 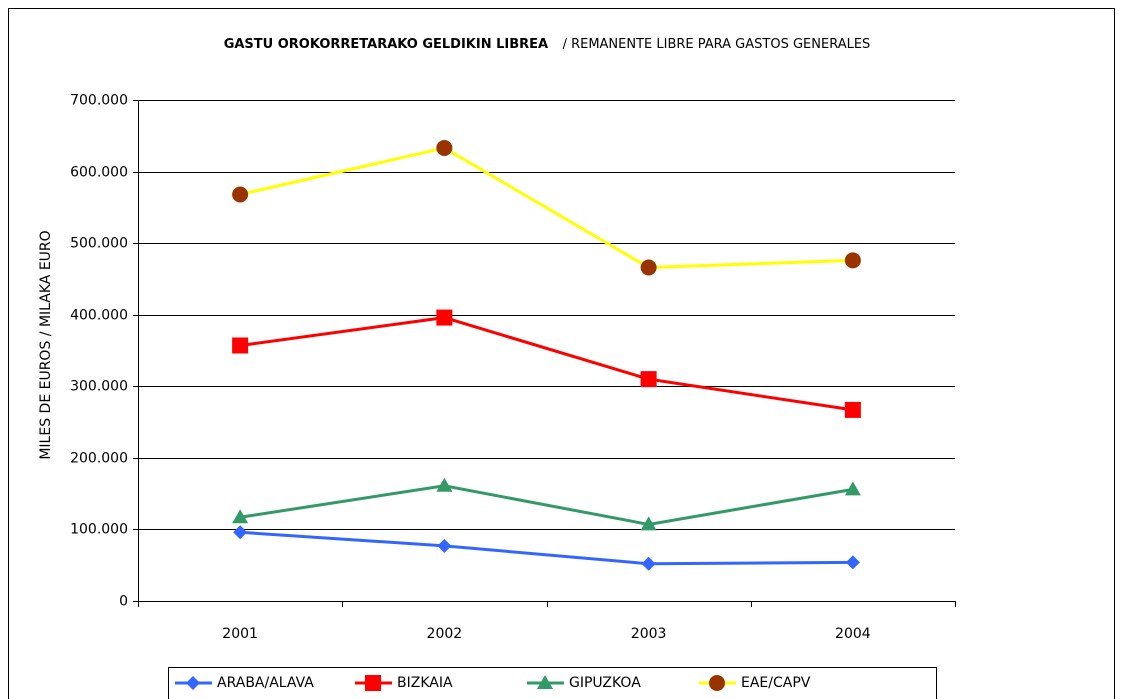 I want to click on legend-label: BIZKAIA, so click(x=425, y=683).